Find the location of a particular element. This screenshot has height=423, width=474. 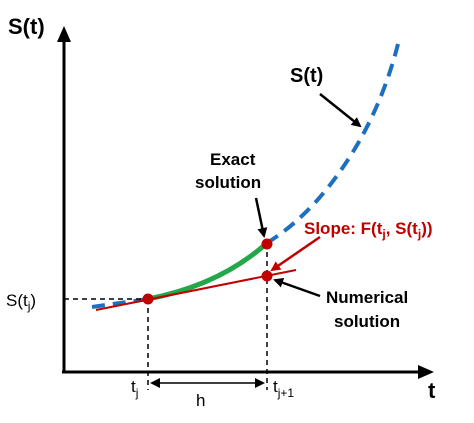

h-label: h is located at coordinates (200, 400).